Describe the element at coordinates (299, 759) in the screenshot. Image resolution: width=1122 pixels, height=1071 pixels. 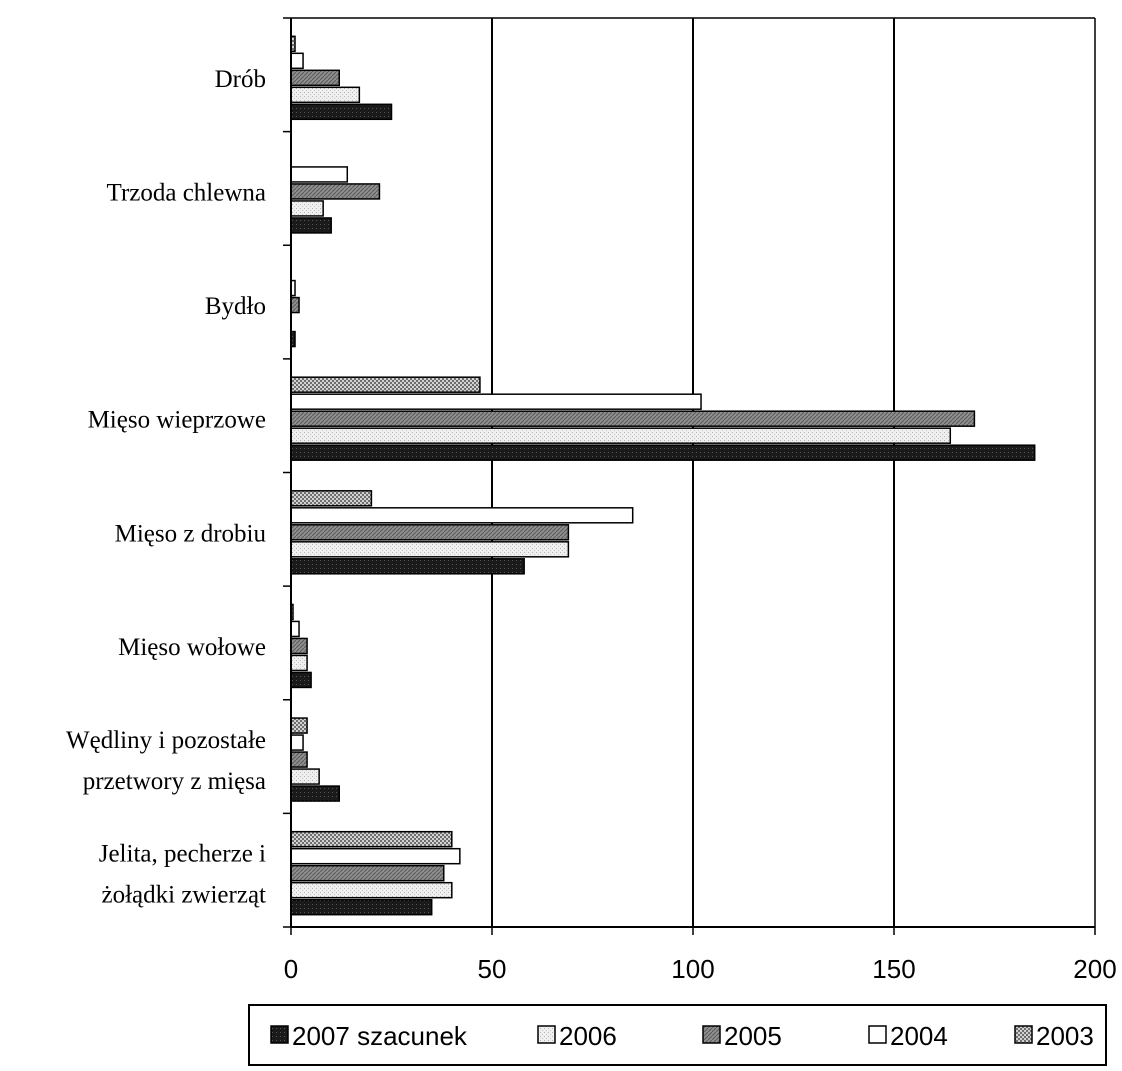
I see `bar-wedliny-2005` at that location.